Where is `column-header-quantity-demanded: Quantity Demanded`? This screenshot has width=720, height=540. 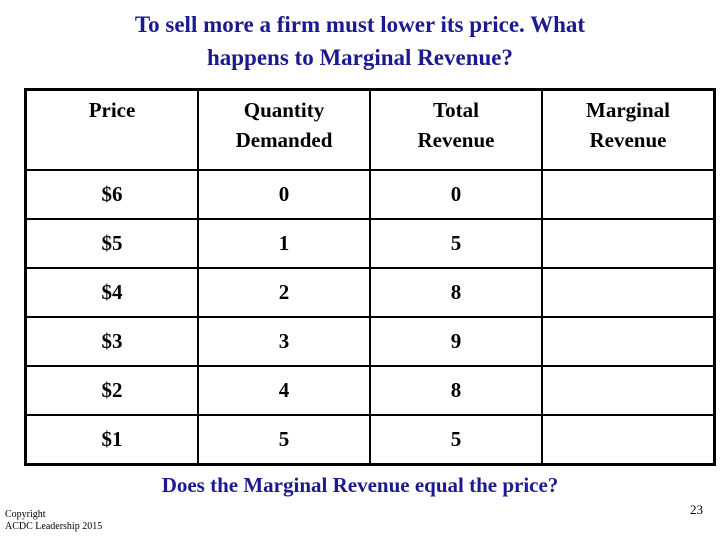 column-header-quantity-demanded: Quantity Demanded is located at coordinates (284, 129).